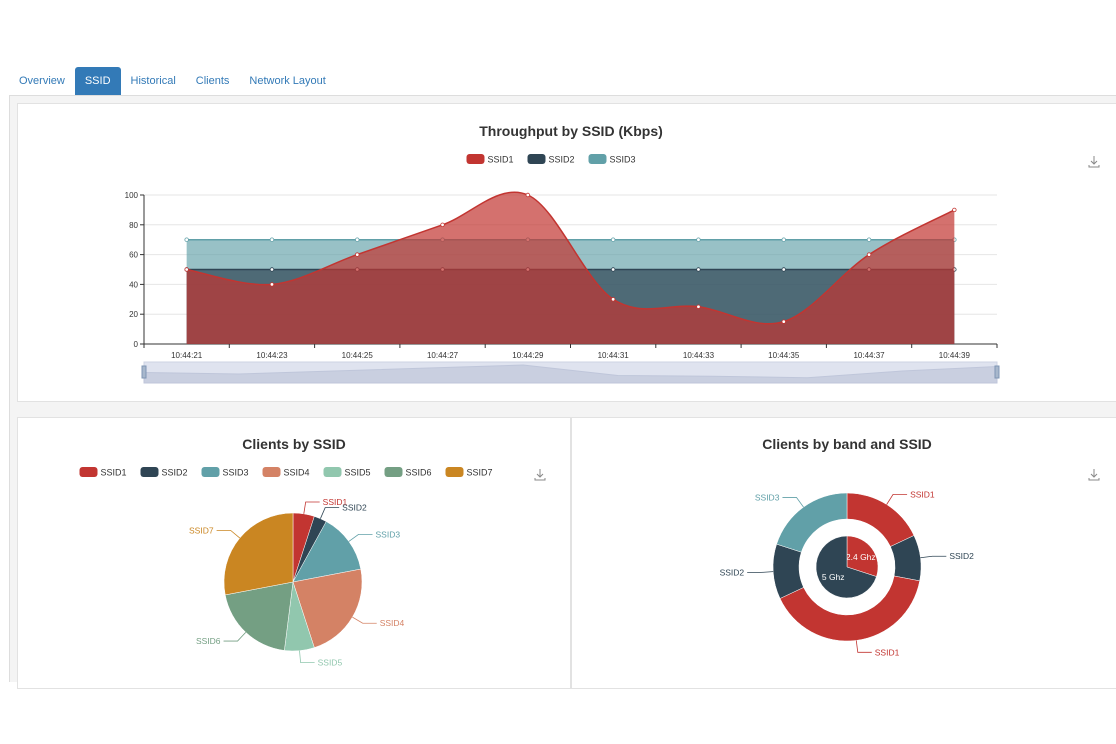 The image size is (1116, 744). I want to click on tab-overview: Overview, so click(42, 81).